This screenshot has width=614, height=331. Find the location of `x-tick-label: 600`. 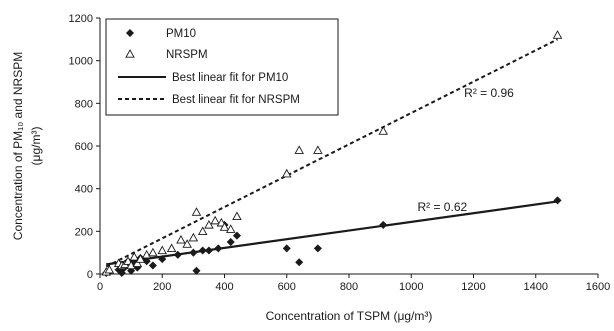

x-tick-label: 600 is located at coordinates (287, 287).